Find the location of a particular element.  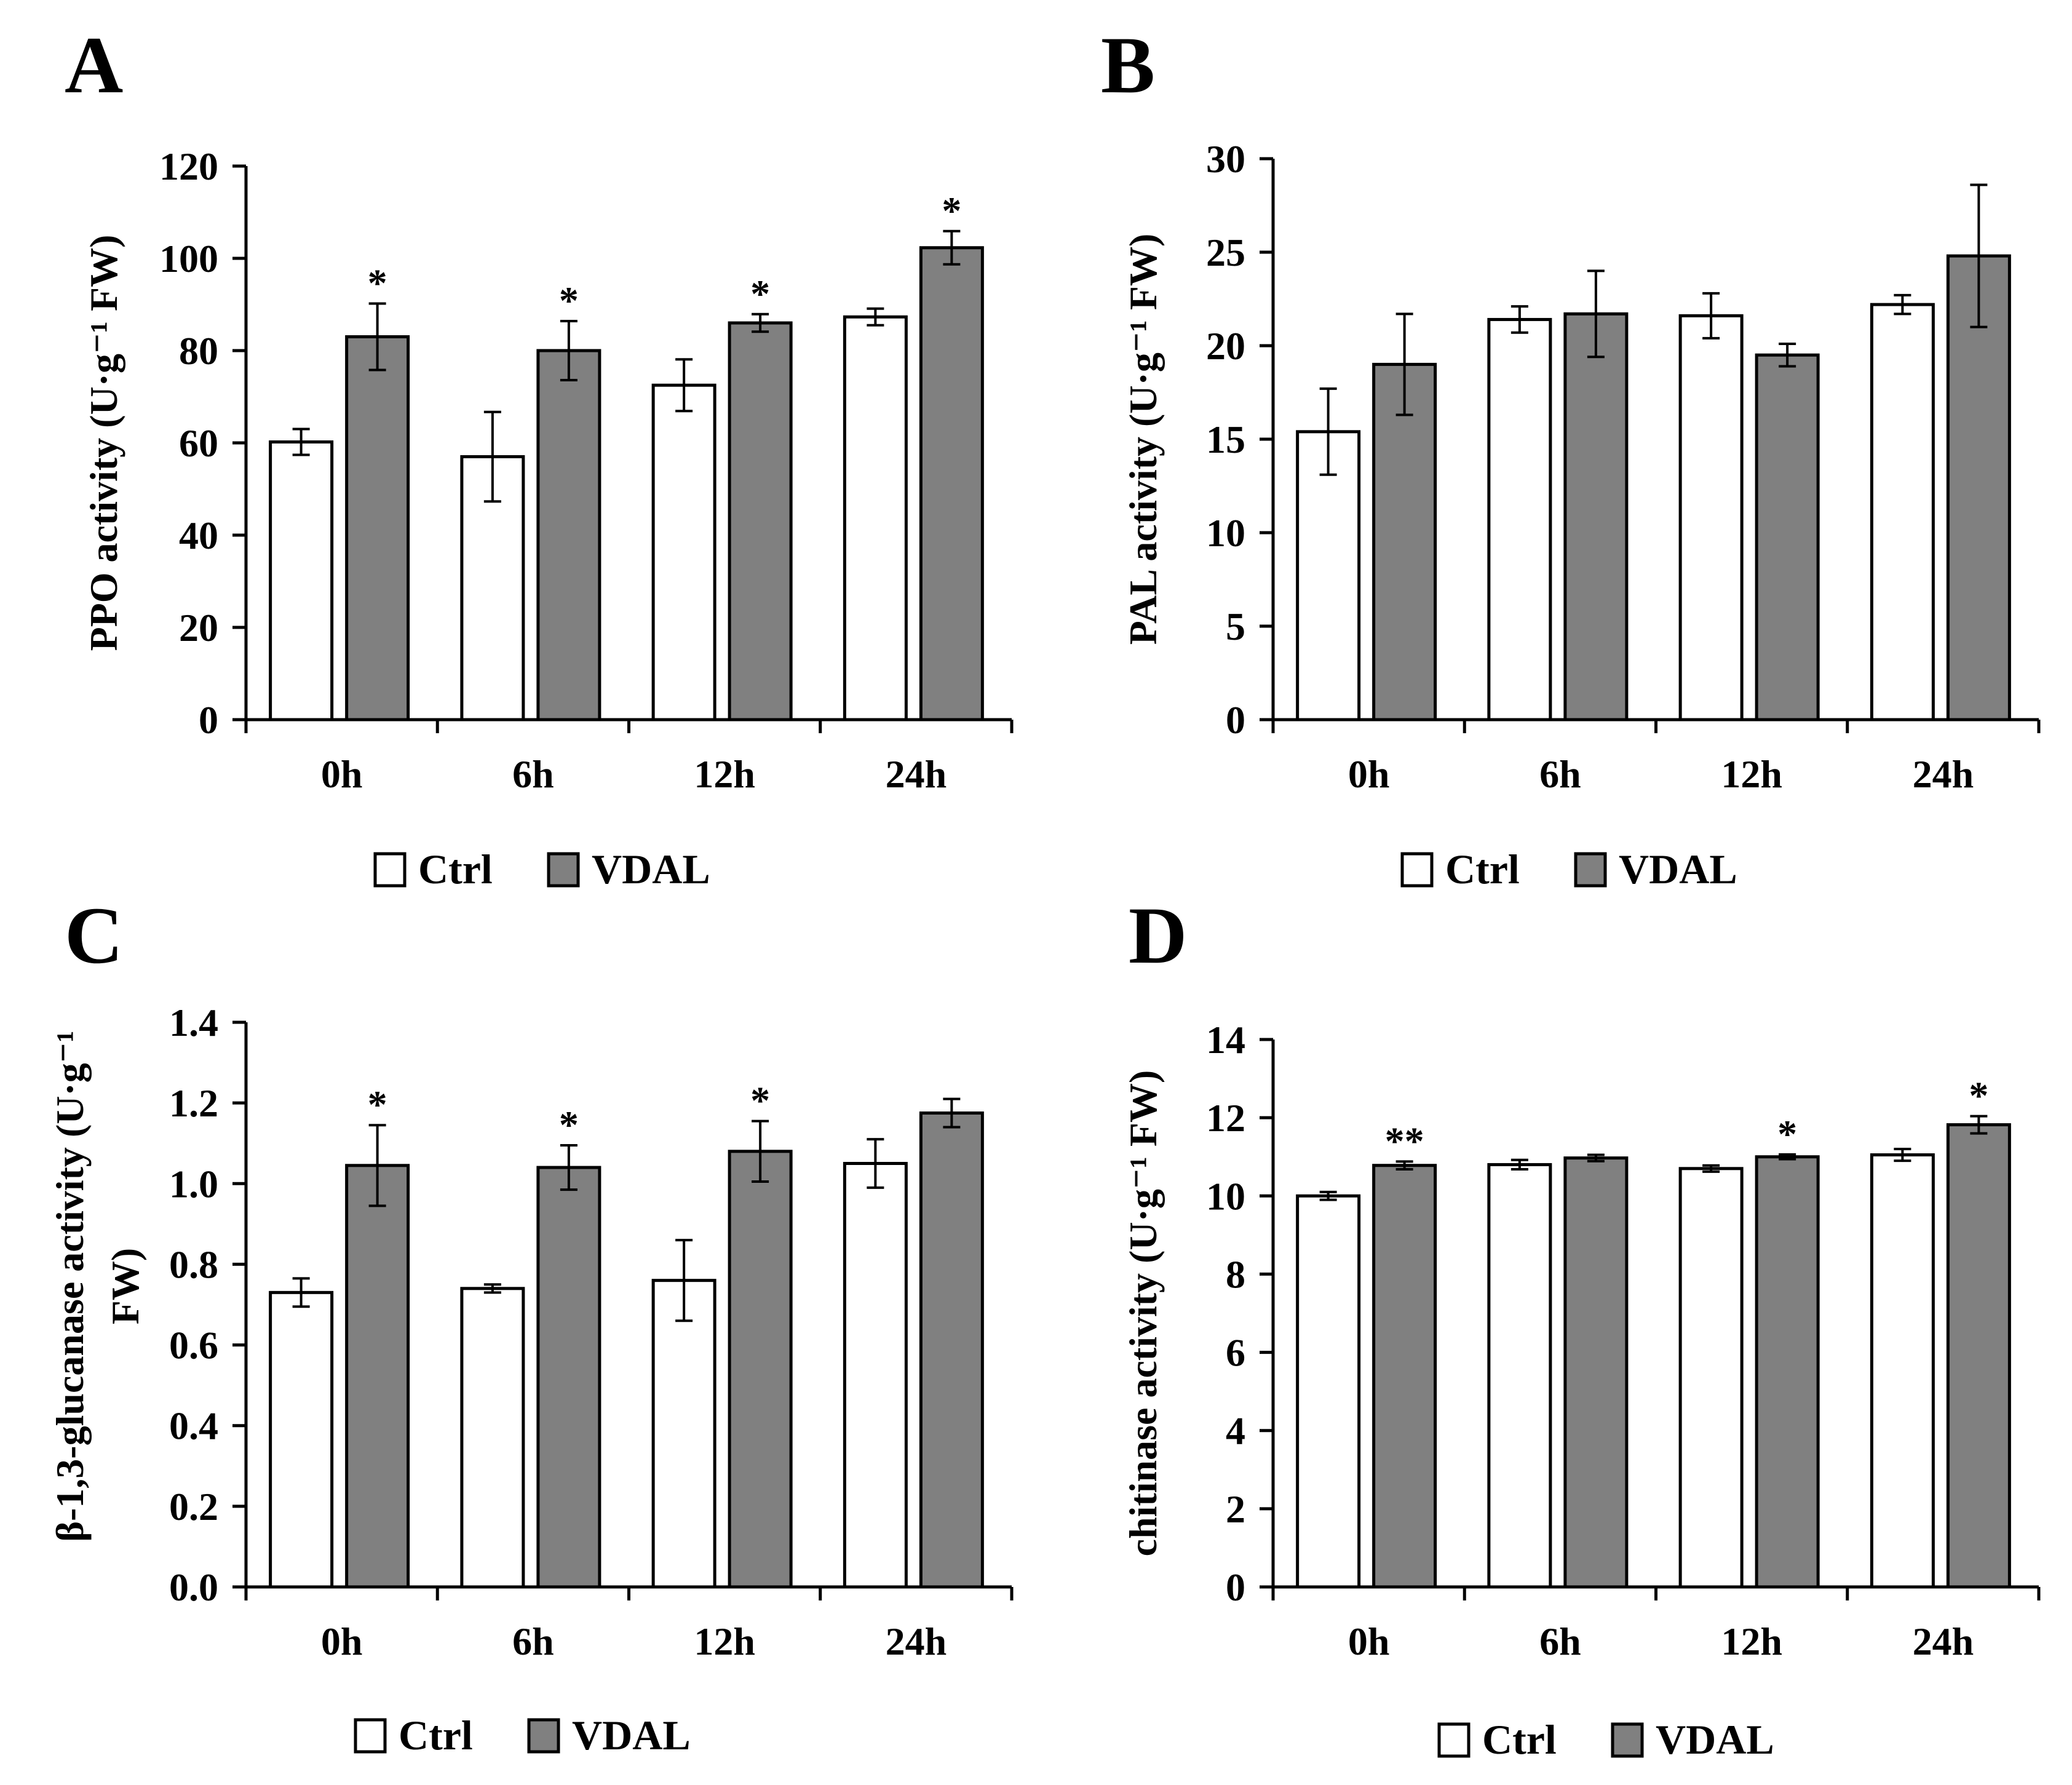

y-tick-label: 5 is located at coordinates (1235, 626).